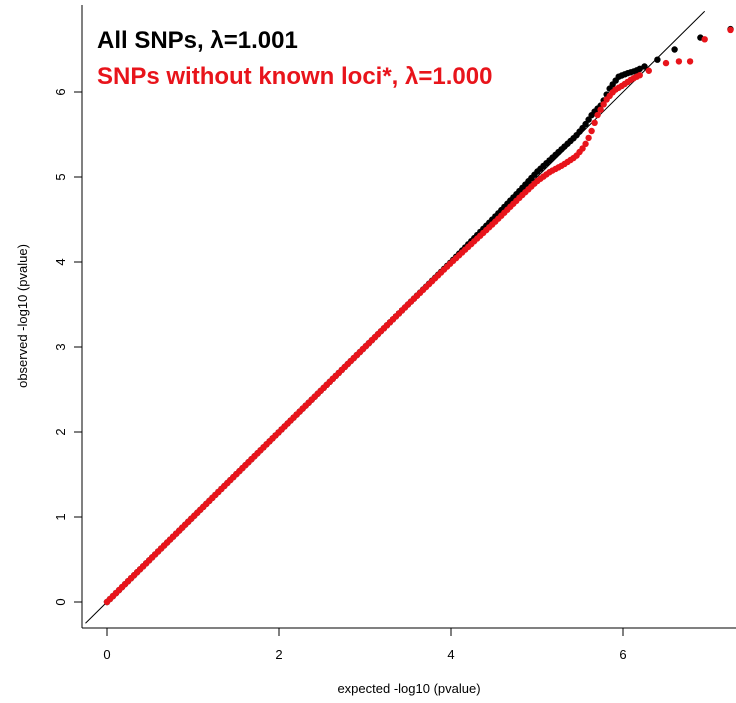 The width and height of the screenshot is (736, 703). What do you see at coordinates (294, 76) in the screenshot?
I see `legend-snps-without-known-loci: SNPs without known loci*, λ=1.000` at bounding box center [294, 76].